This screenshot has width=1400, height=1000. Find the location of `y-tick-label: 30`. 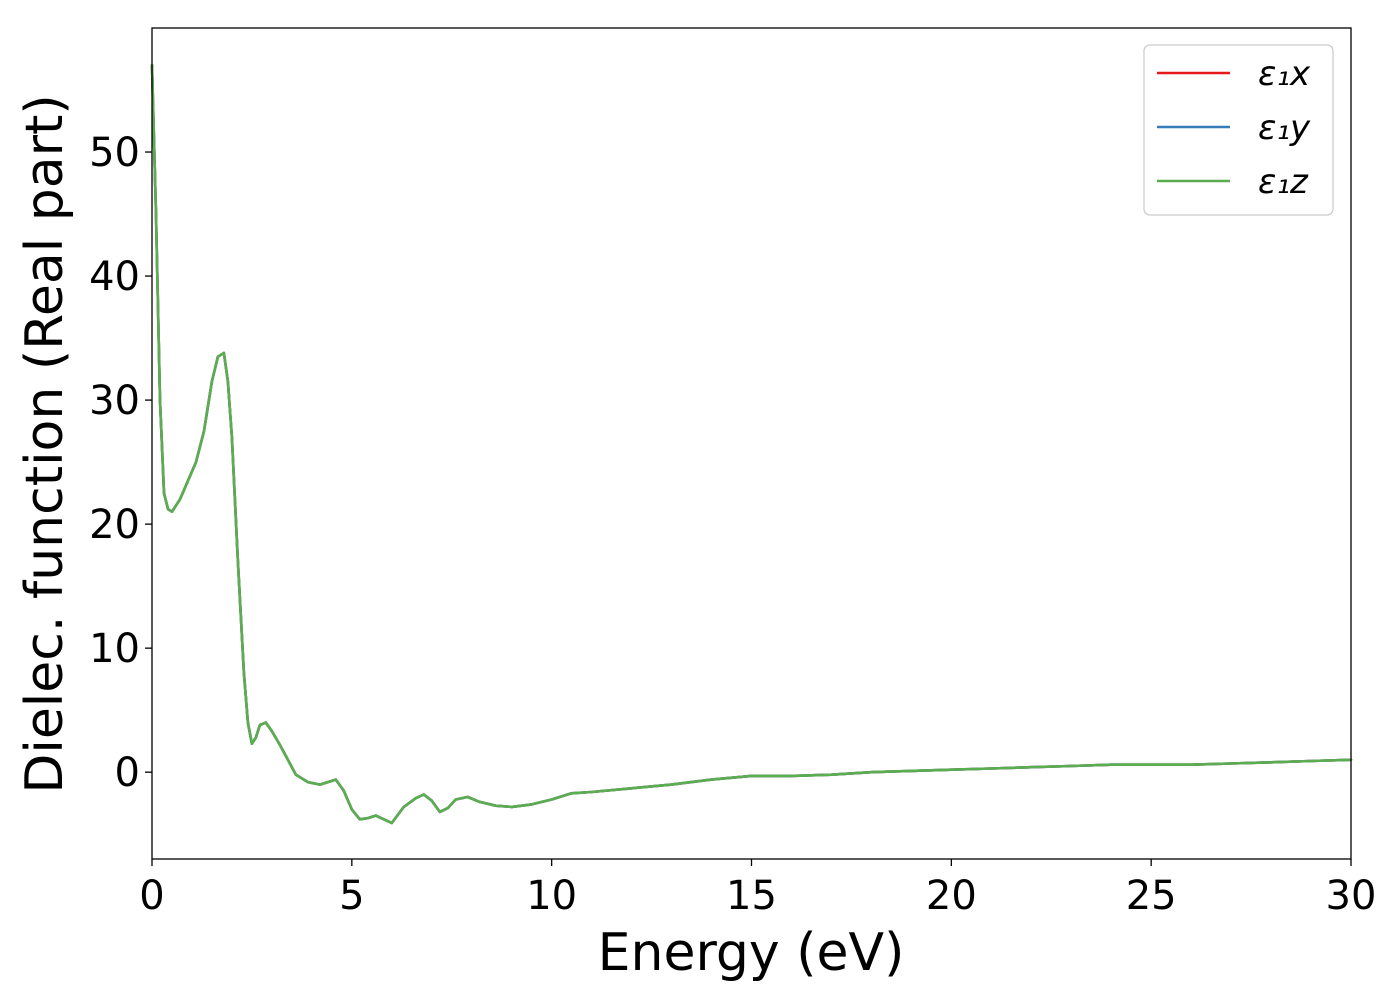

y-tick-label: 30 is located at coordinates (114, 401).